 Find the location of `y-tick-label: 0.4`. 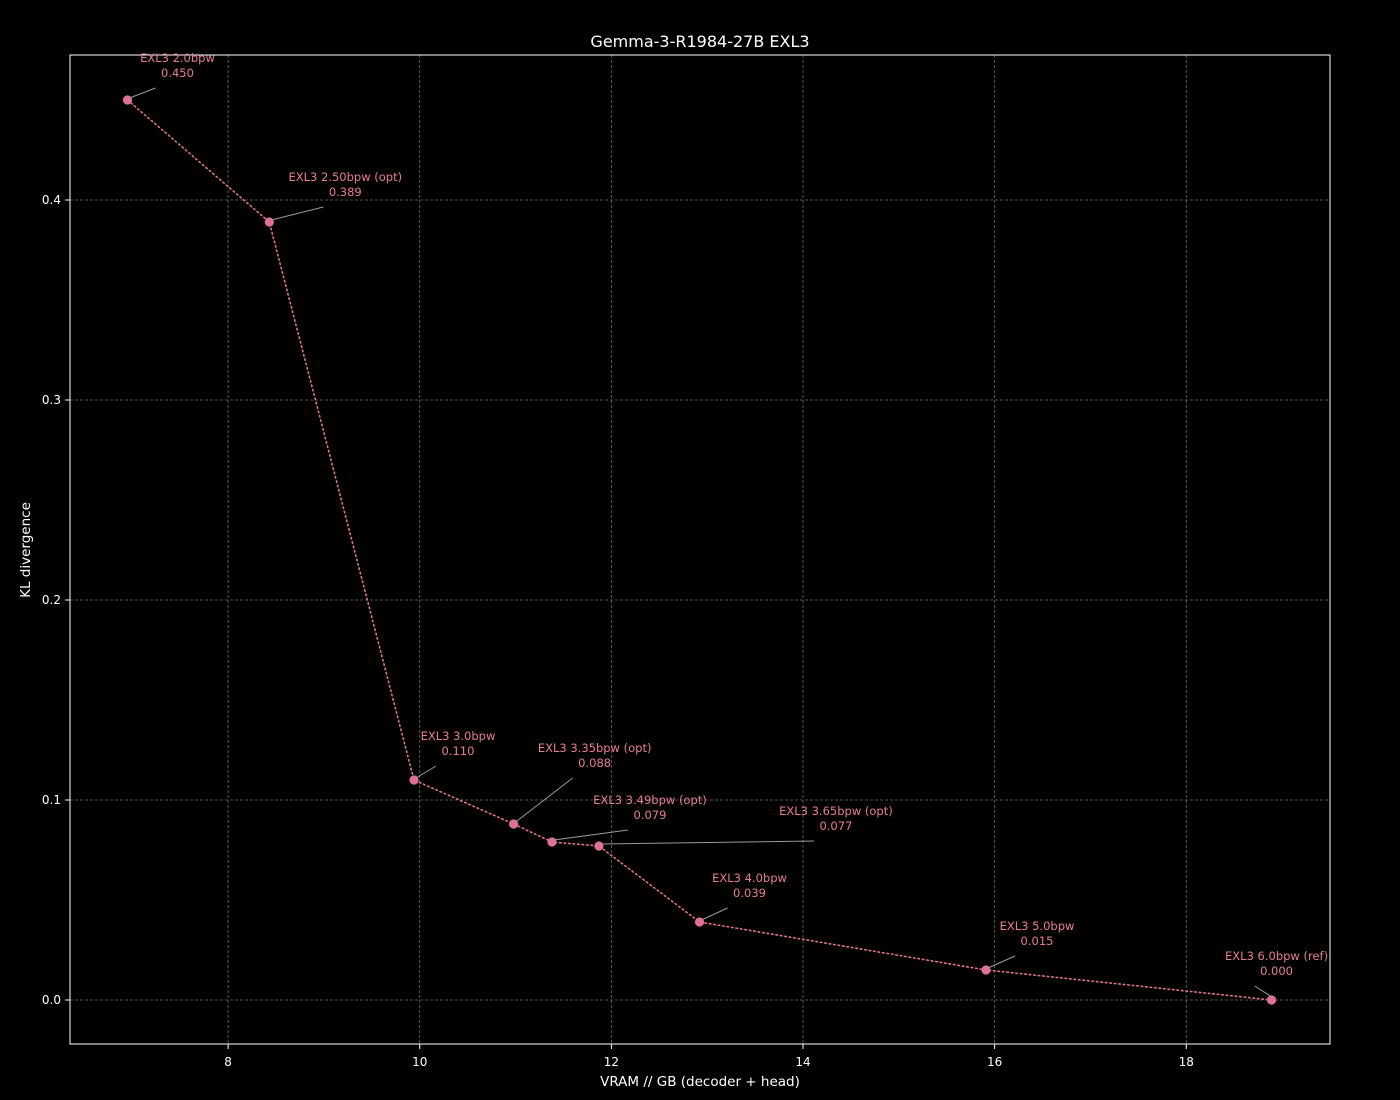

y-tick-label: 0.4 is located at coordinates (51, 200).